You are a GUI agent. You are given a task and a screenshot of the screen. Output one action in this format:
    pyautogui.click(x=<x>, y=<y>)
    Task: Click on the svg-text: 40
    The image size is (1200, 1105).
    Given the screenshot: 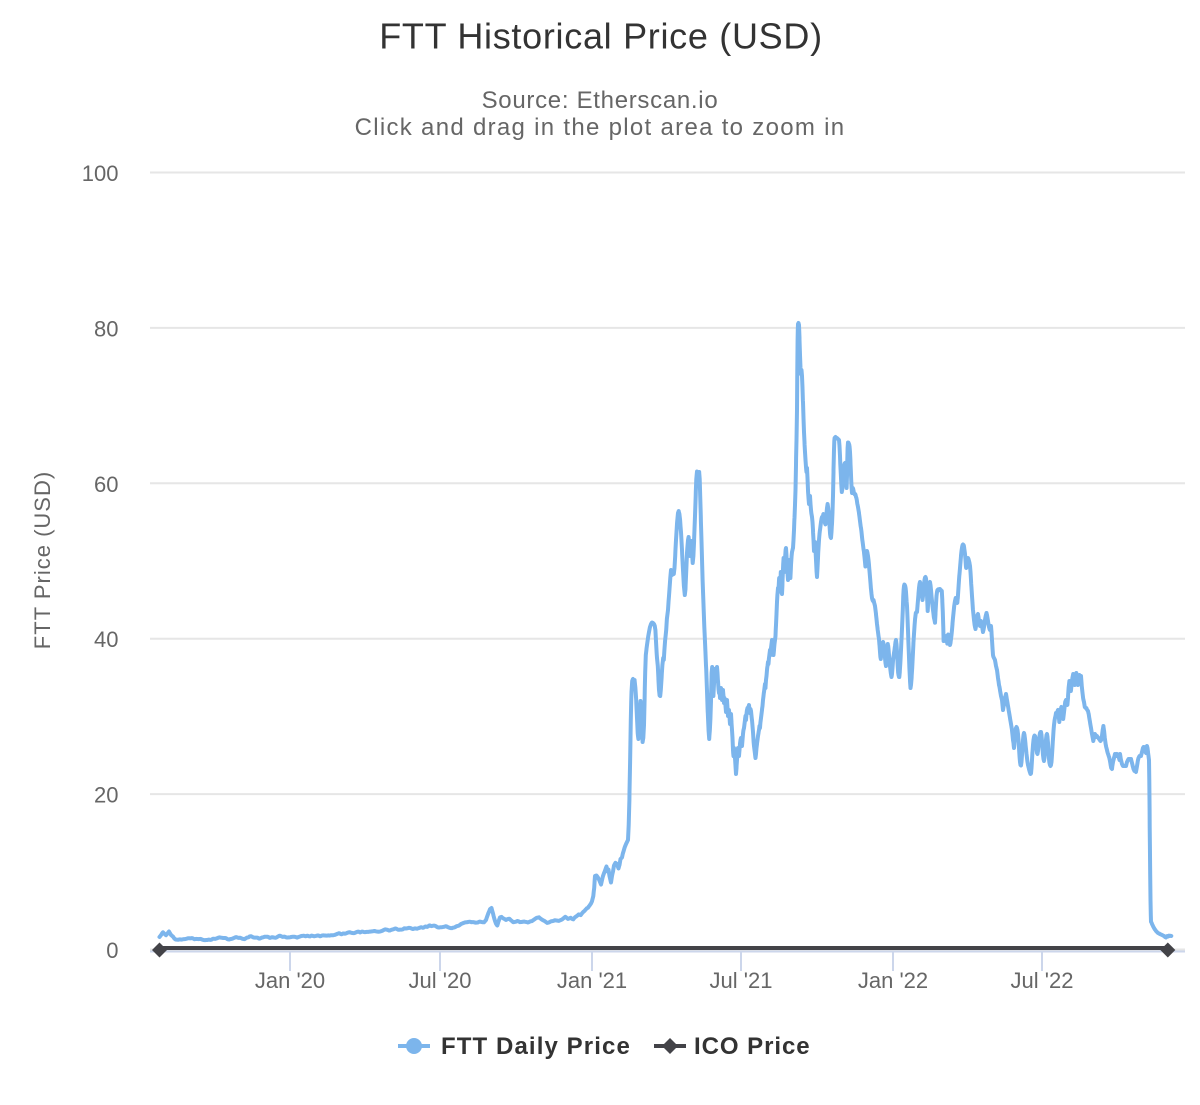 What is the action you would take?
    pyautogui.click(x=106, y=639)
    